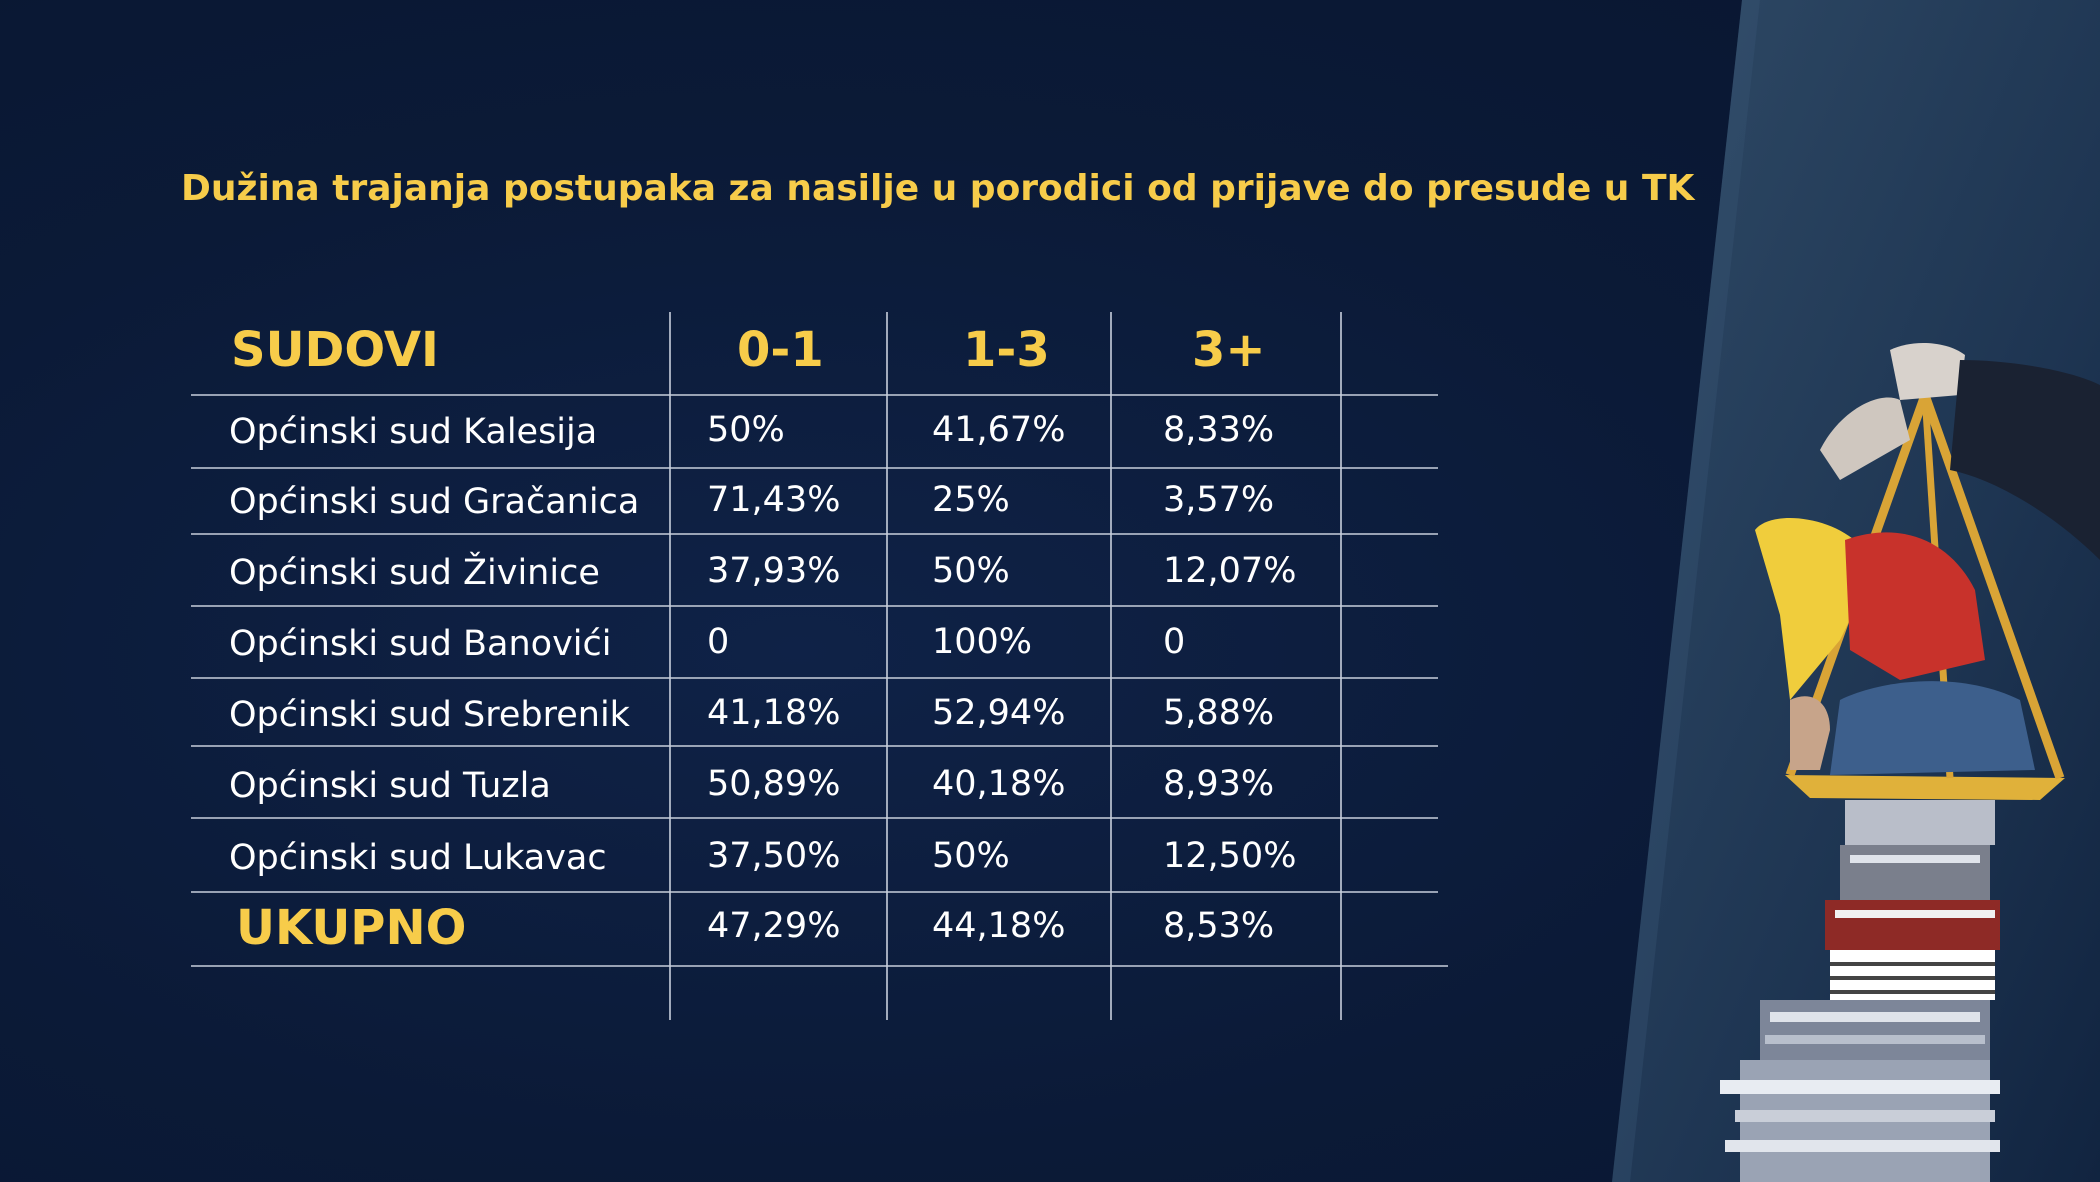 This screenshot has height=1182, width=2100. Describe the element at coordinates (780, 350) in the screenshot. I see `column-header-0-1: 0-1` at that location.